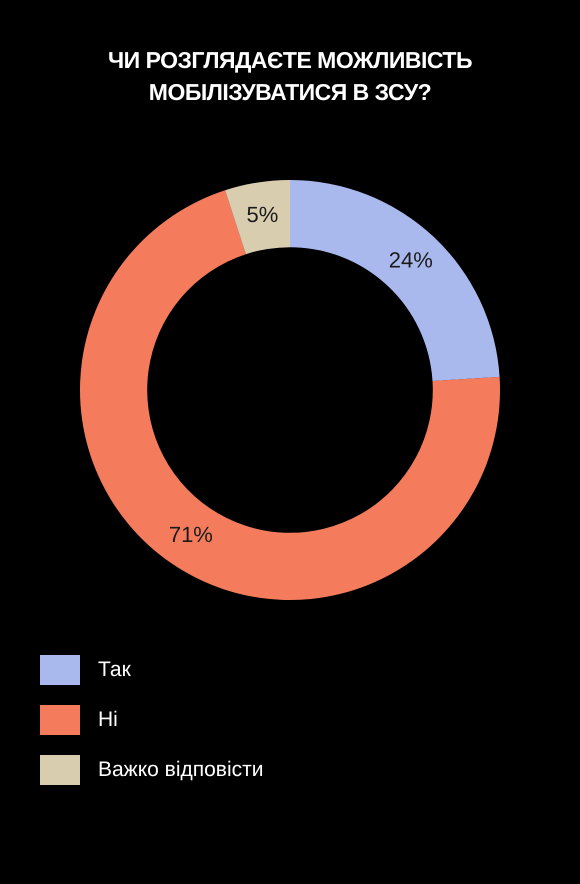  What do you see at coordinates (289, 76) in the screenshot?
I see `chart-title: ЧИ РОЗГЛЯДАЄТЕ МОЖЛИВІСТЬ МОБІЛІЗУВАТИСЯ В ЗСУ?` at bounding box center [289, 76].